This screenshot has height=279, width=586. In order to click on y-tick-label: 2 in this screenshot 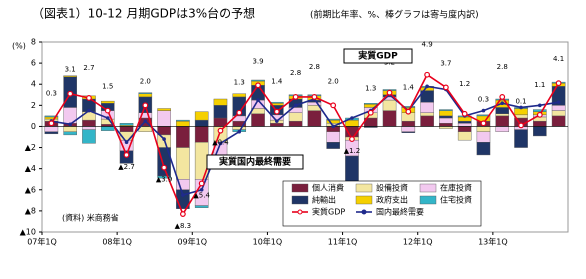, I will do `click(33, 105)`.